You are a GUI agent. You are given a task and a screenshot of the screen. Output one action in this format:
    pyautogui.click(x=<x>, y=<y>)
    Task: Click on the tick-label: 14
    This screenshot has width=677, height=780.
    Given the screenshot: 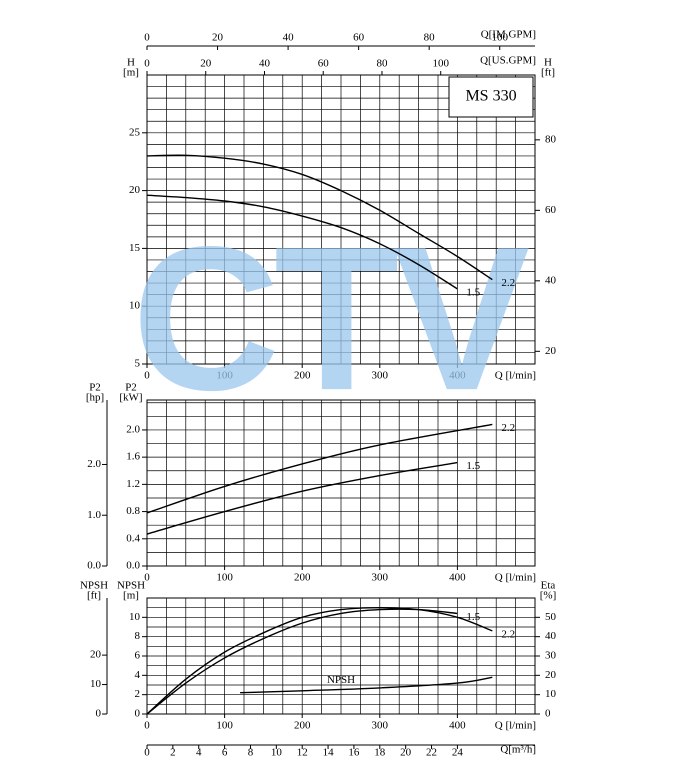 What is the action you would take?
    pyautogui.click(x=329, y=753)
    